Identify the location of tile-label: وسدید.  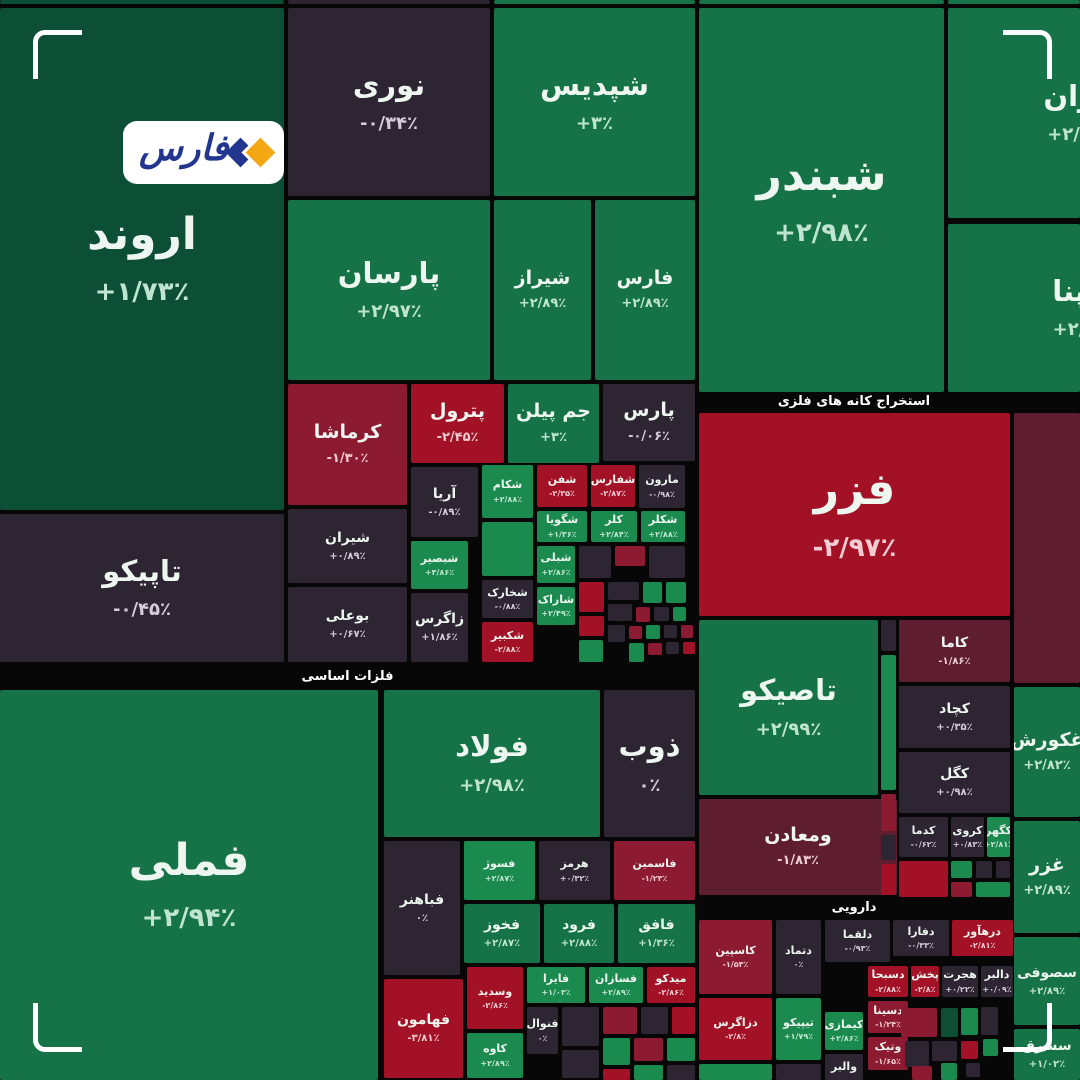
(495, 991).